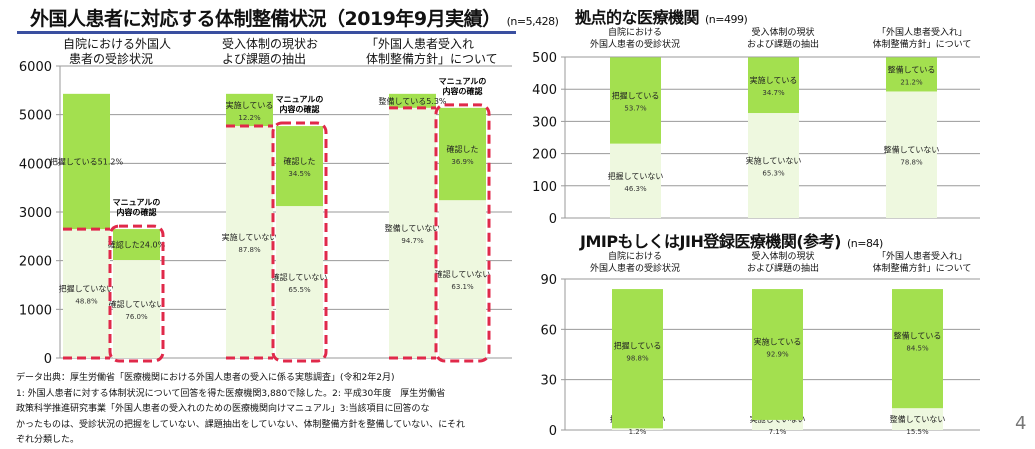 This screenshot has width=1035, height=449. Describe the element at coordinates (917, 432) in the screenshot. I see `jmip-segment-label-pct: 15.5%` at that location.